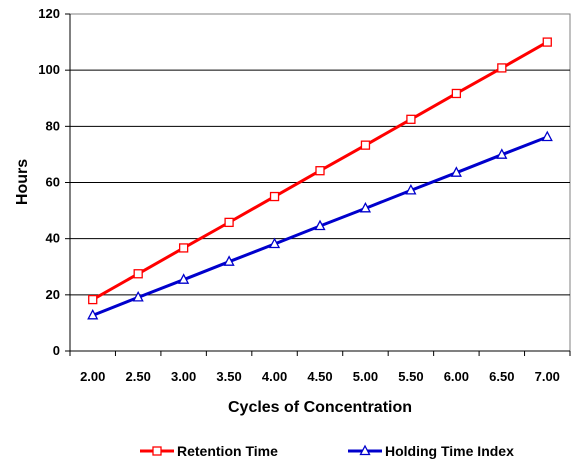 This screenshot has width=575, height=461. Describe the element at coordinates (327, 451) in the screenshot. I see `legend: Retention Time Holding Time Index` at that location.